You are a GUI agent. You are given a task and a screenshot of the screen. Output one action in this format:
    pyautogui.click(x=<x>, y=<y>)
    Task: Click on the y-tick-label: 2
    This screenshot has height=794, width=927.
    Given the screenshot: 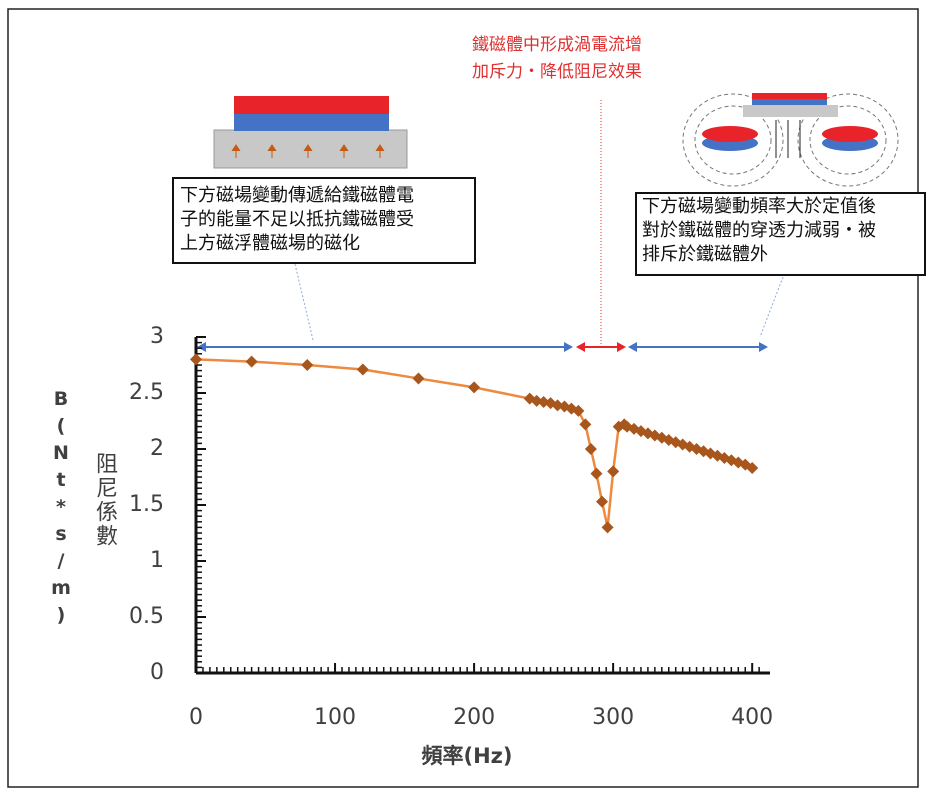 What is the action you would take?
    pyautogui.click(x=157, y=448)
    